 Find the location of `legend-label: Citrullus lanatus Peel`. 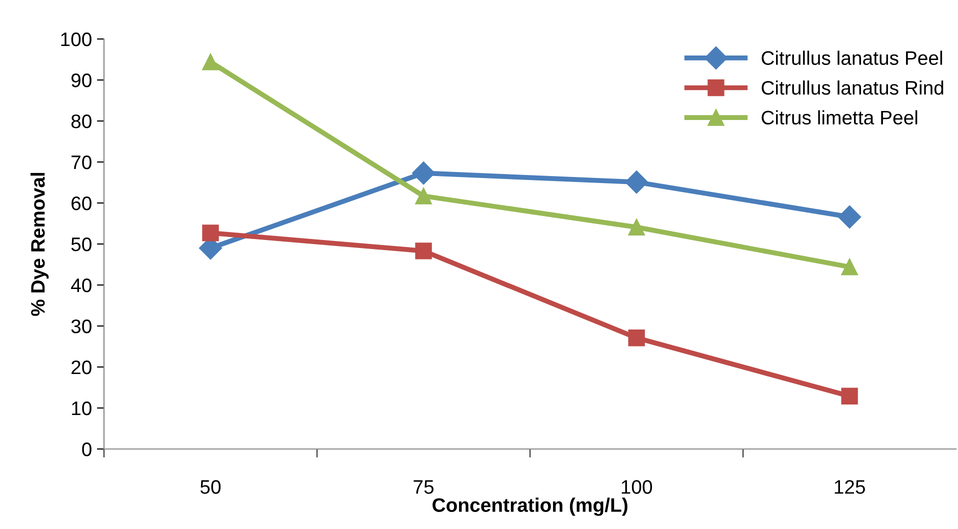

legend-label: Citrullus lanatus Peel is located at coordinates (852, 57).